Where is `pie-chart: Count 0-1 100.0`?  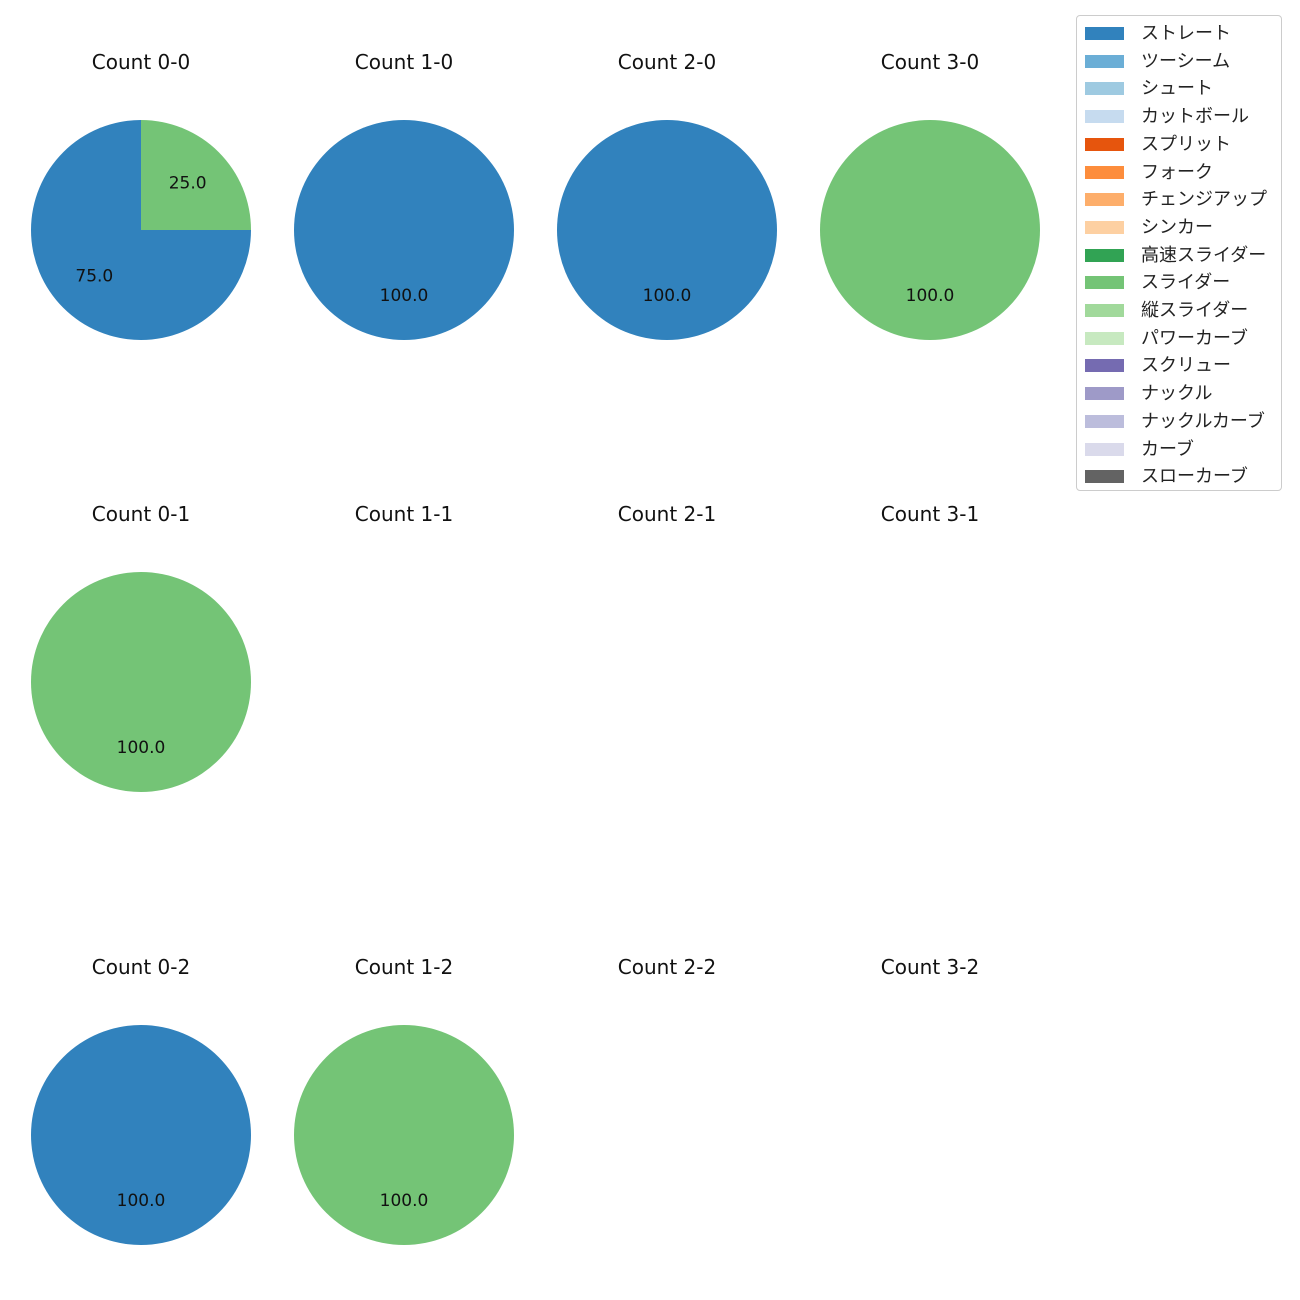 pie-chart: Count 0-1 100.0 is located at coordinates (141, 647).